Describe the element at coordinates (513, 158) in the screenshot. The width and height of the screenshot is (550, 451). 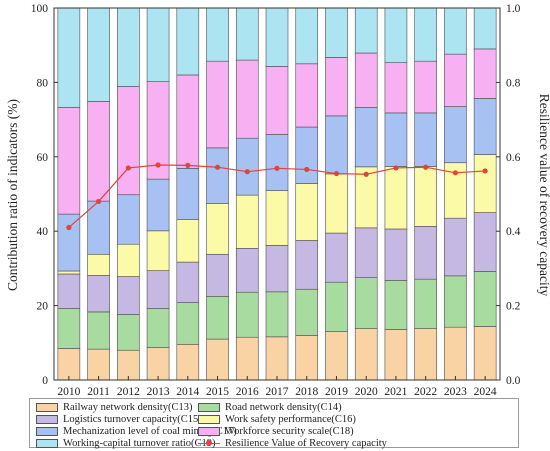
I see `y2-tick-label-0.6: 0.6` at that location.